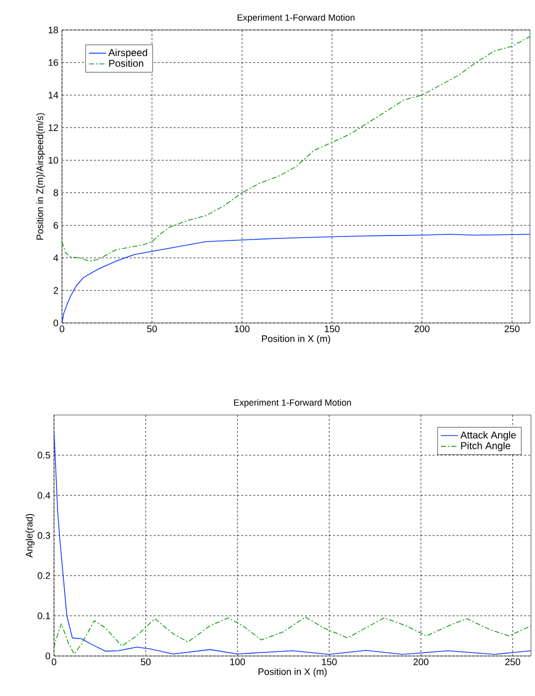  I want to click on y-tick-label: 18, so click(53, 30).